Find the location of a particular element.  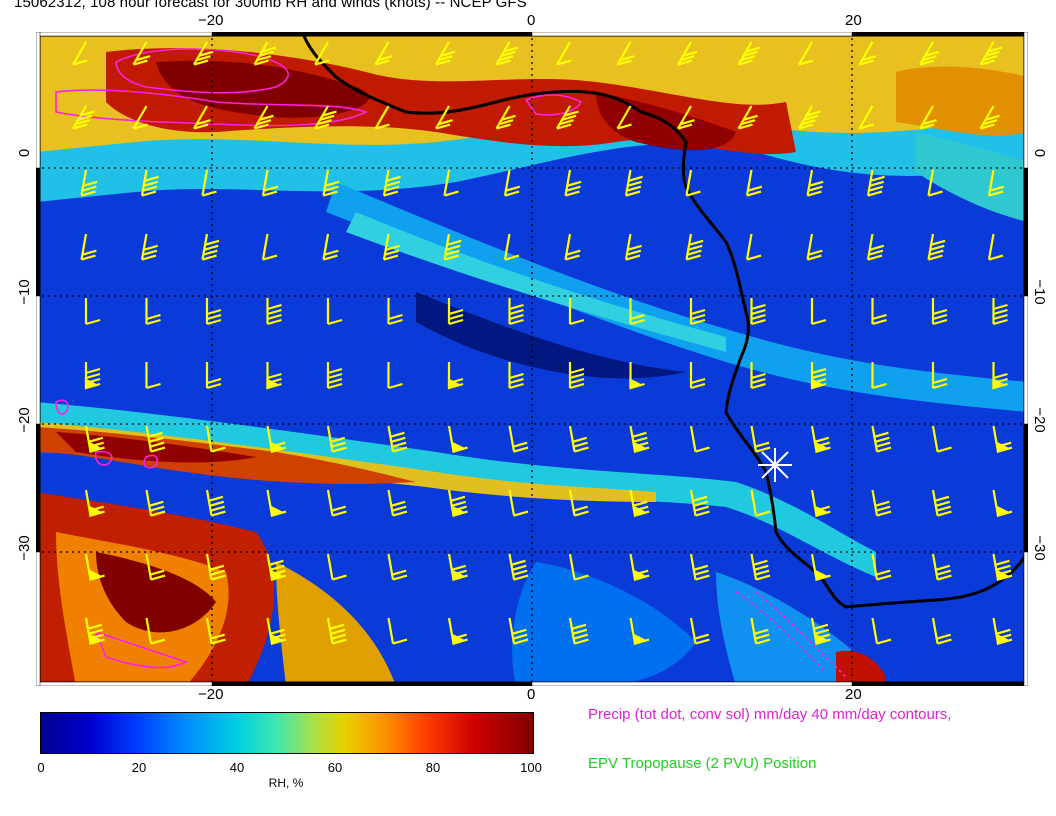

colorbar-label-80: 80 is located at coordinates (433, 767).